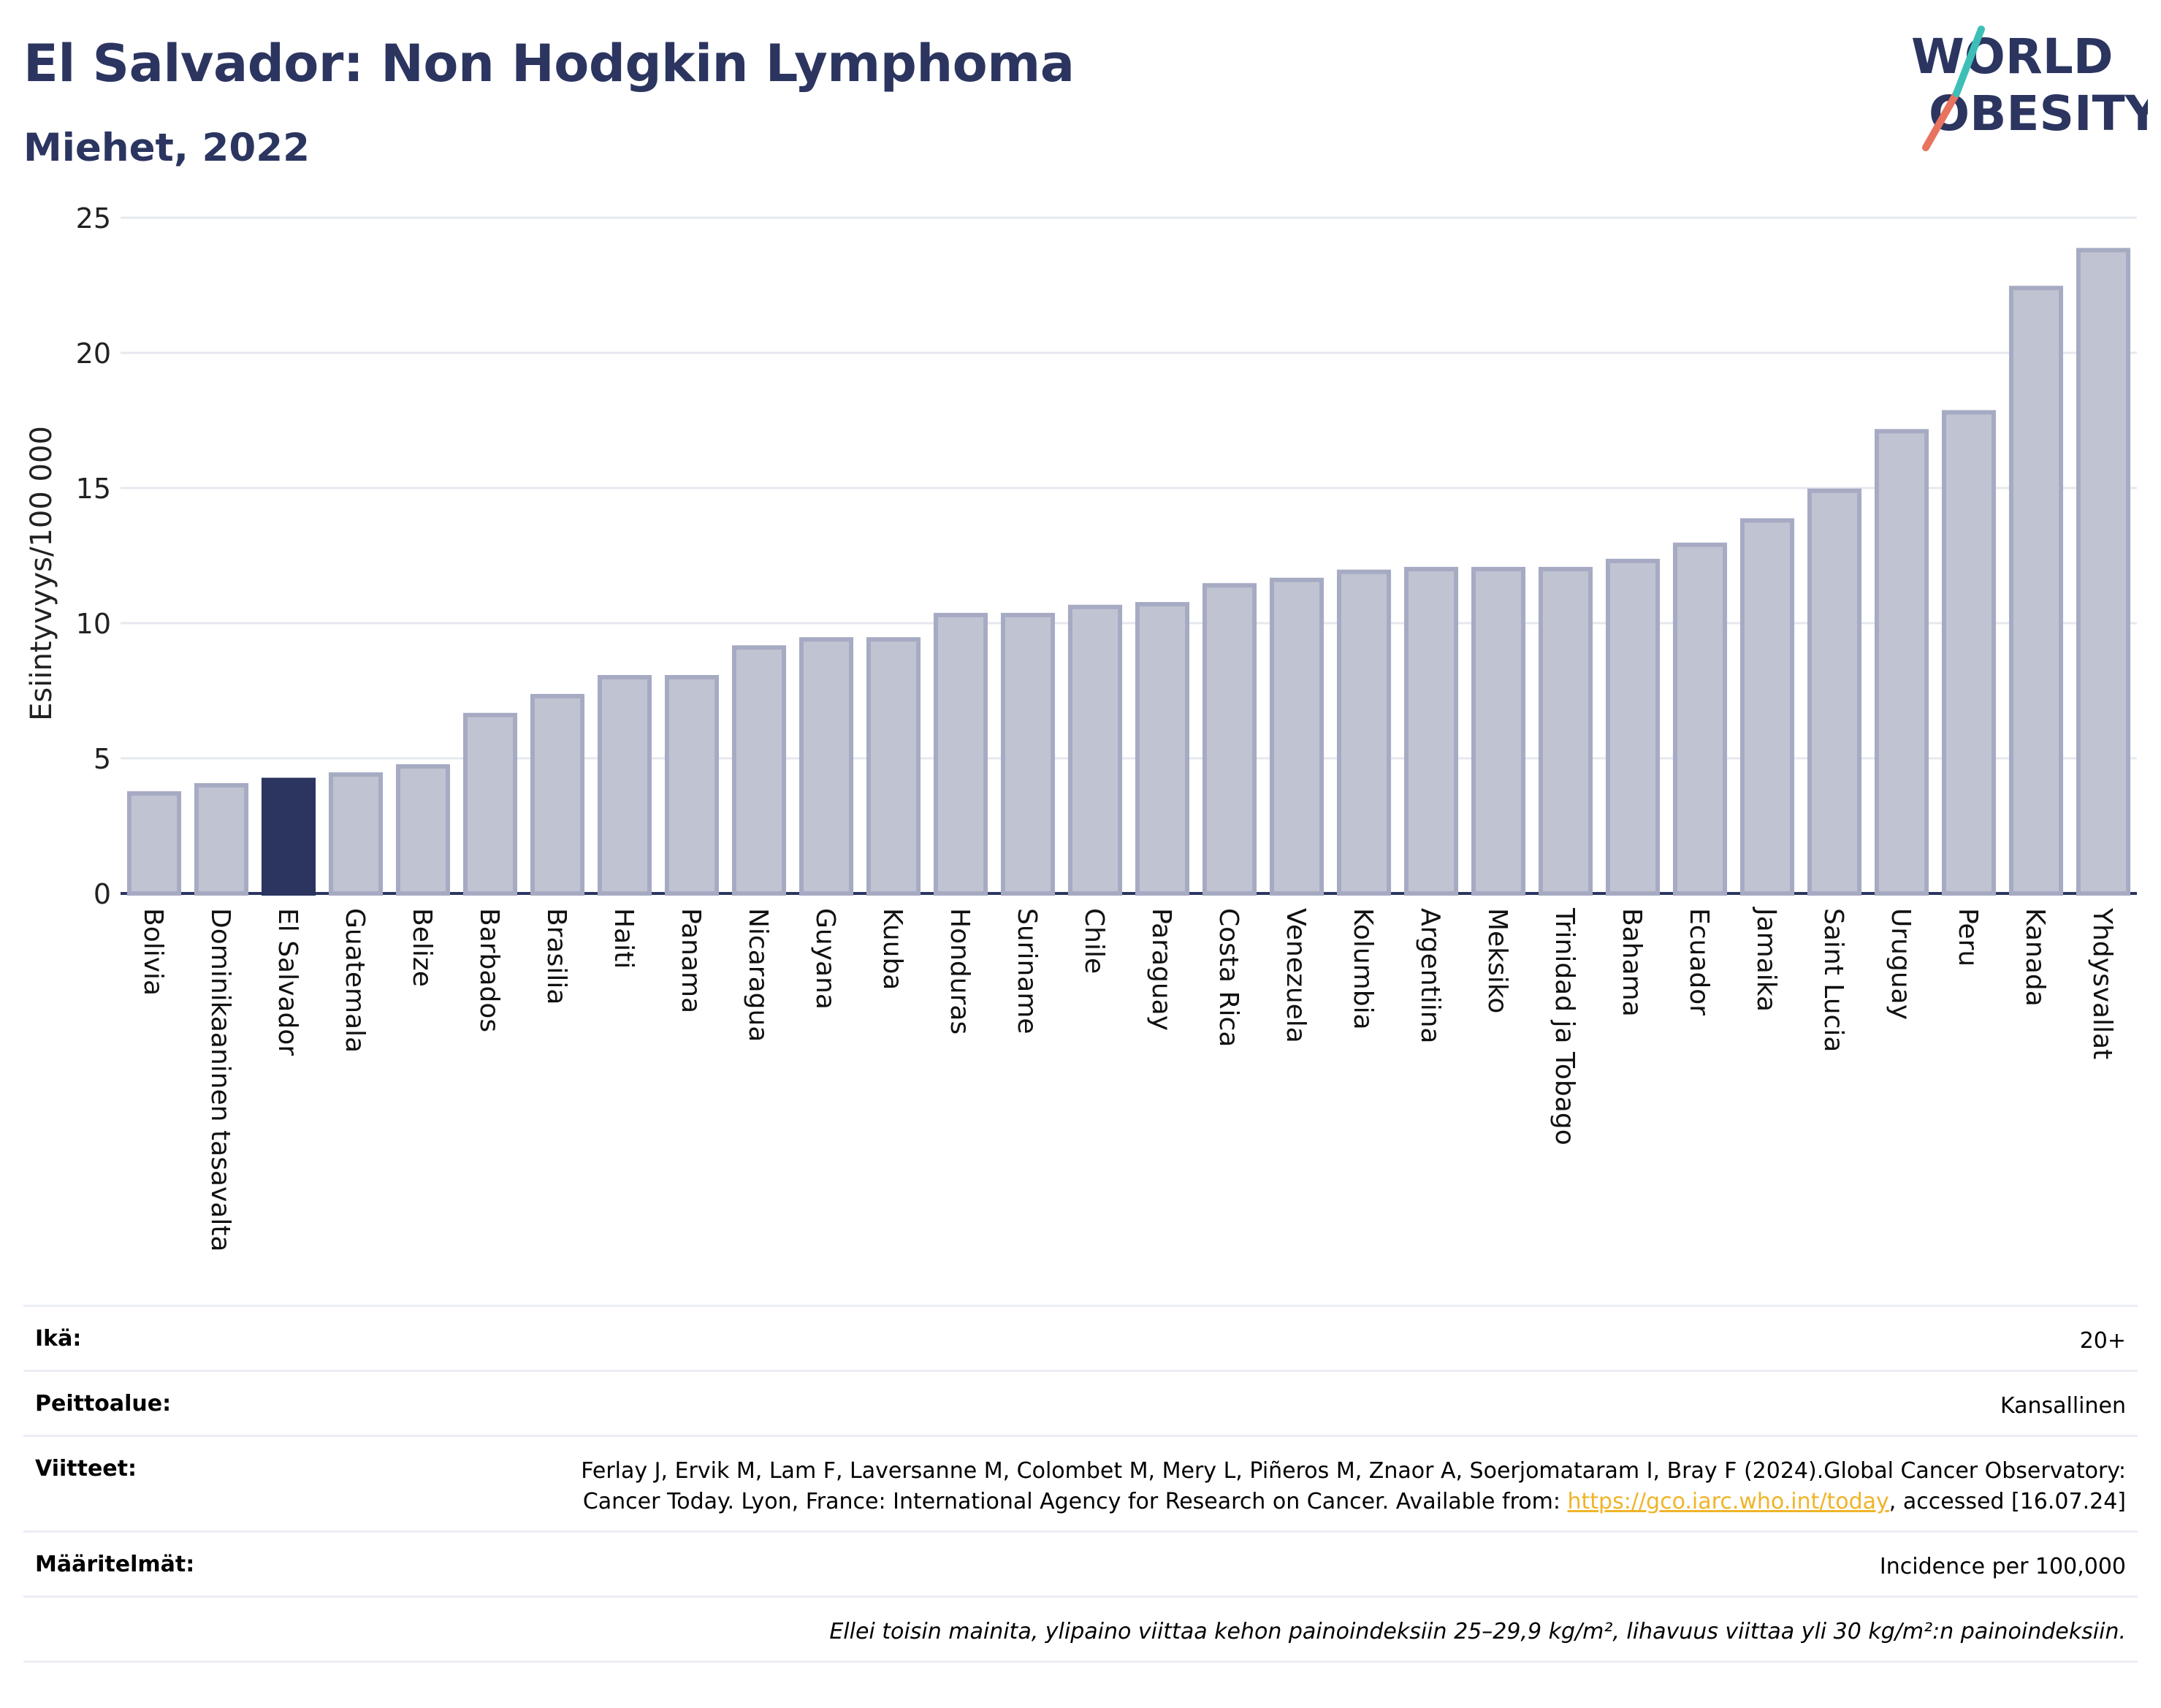 This screenshot has width=2161, height=1708. What do you see at coordinates (115, 1565) in the screenshot?
I see `definitions-label: Määritelmät:` at bounding box center [115, 1565].